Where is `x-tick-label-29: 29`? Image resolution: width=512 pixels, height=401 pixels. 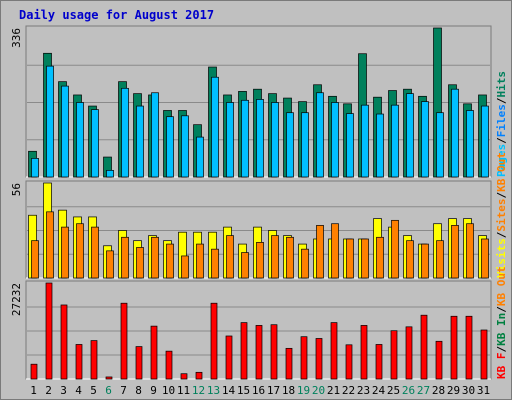
x-tick-label-29: 29 is located at coordinates (453, 390).